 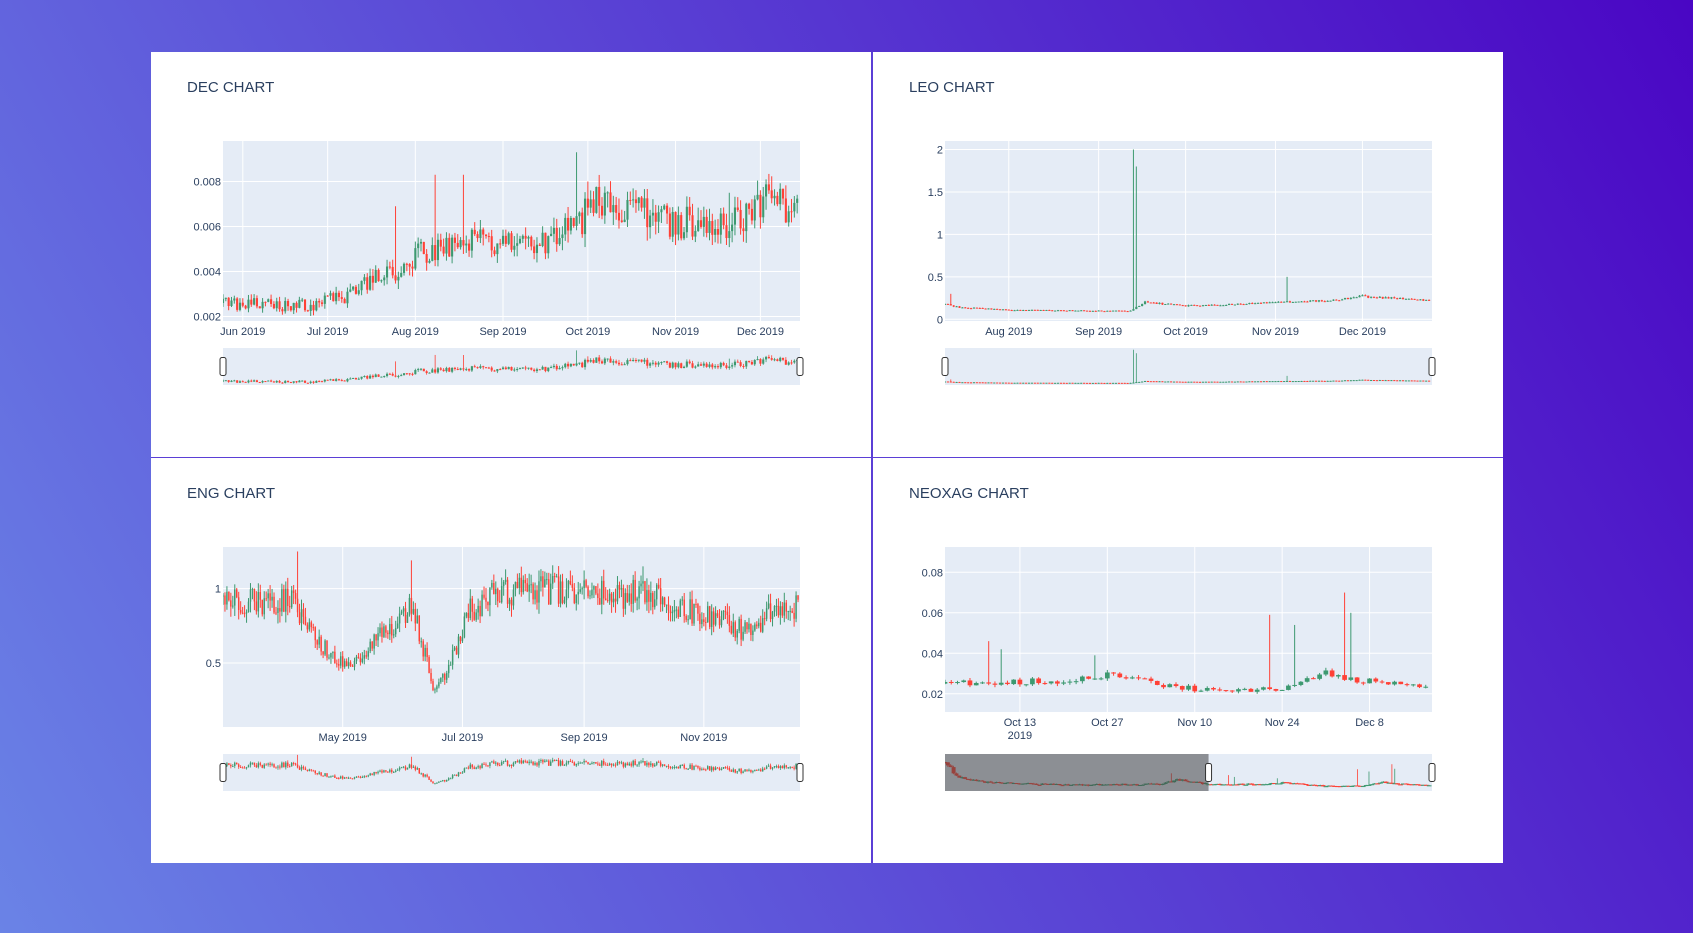 I want to click on neoxag-x-tick-label: Oct 13, so click(x=1020, y=723).